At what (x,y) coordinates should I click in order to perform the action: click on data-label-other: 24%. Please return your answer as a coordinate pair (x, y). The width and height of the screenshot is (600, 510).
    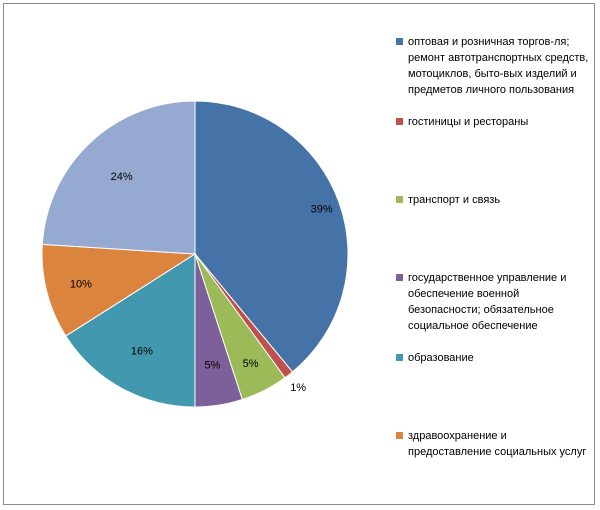
    Looking at the image, I should click on (122, 177).